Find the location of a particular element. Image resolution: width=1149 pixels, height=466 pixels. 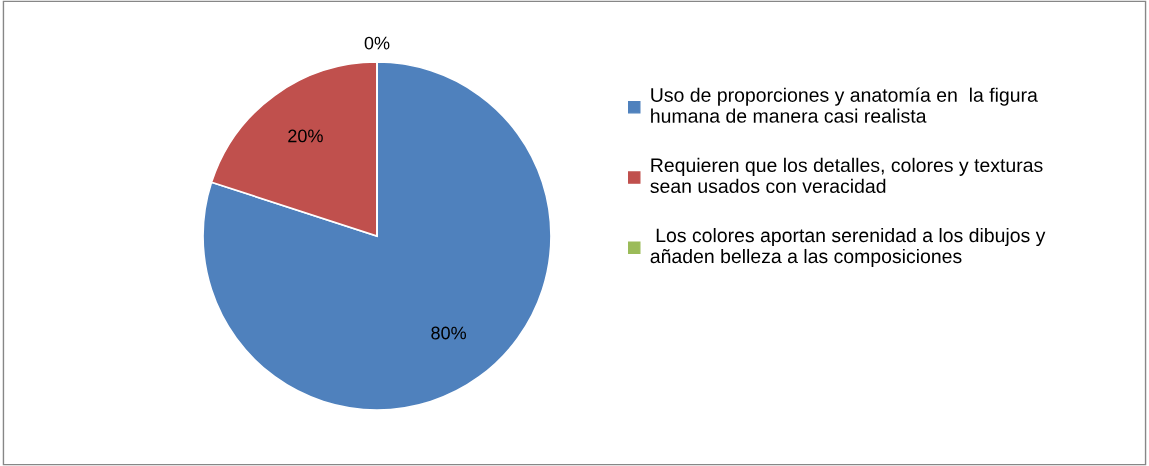

legend-label: Uso de proporciones y anatomía en la figura humana de manera casi realista is located at coordinates (844, 105).